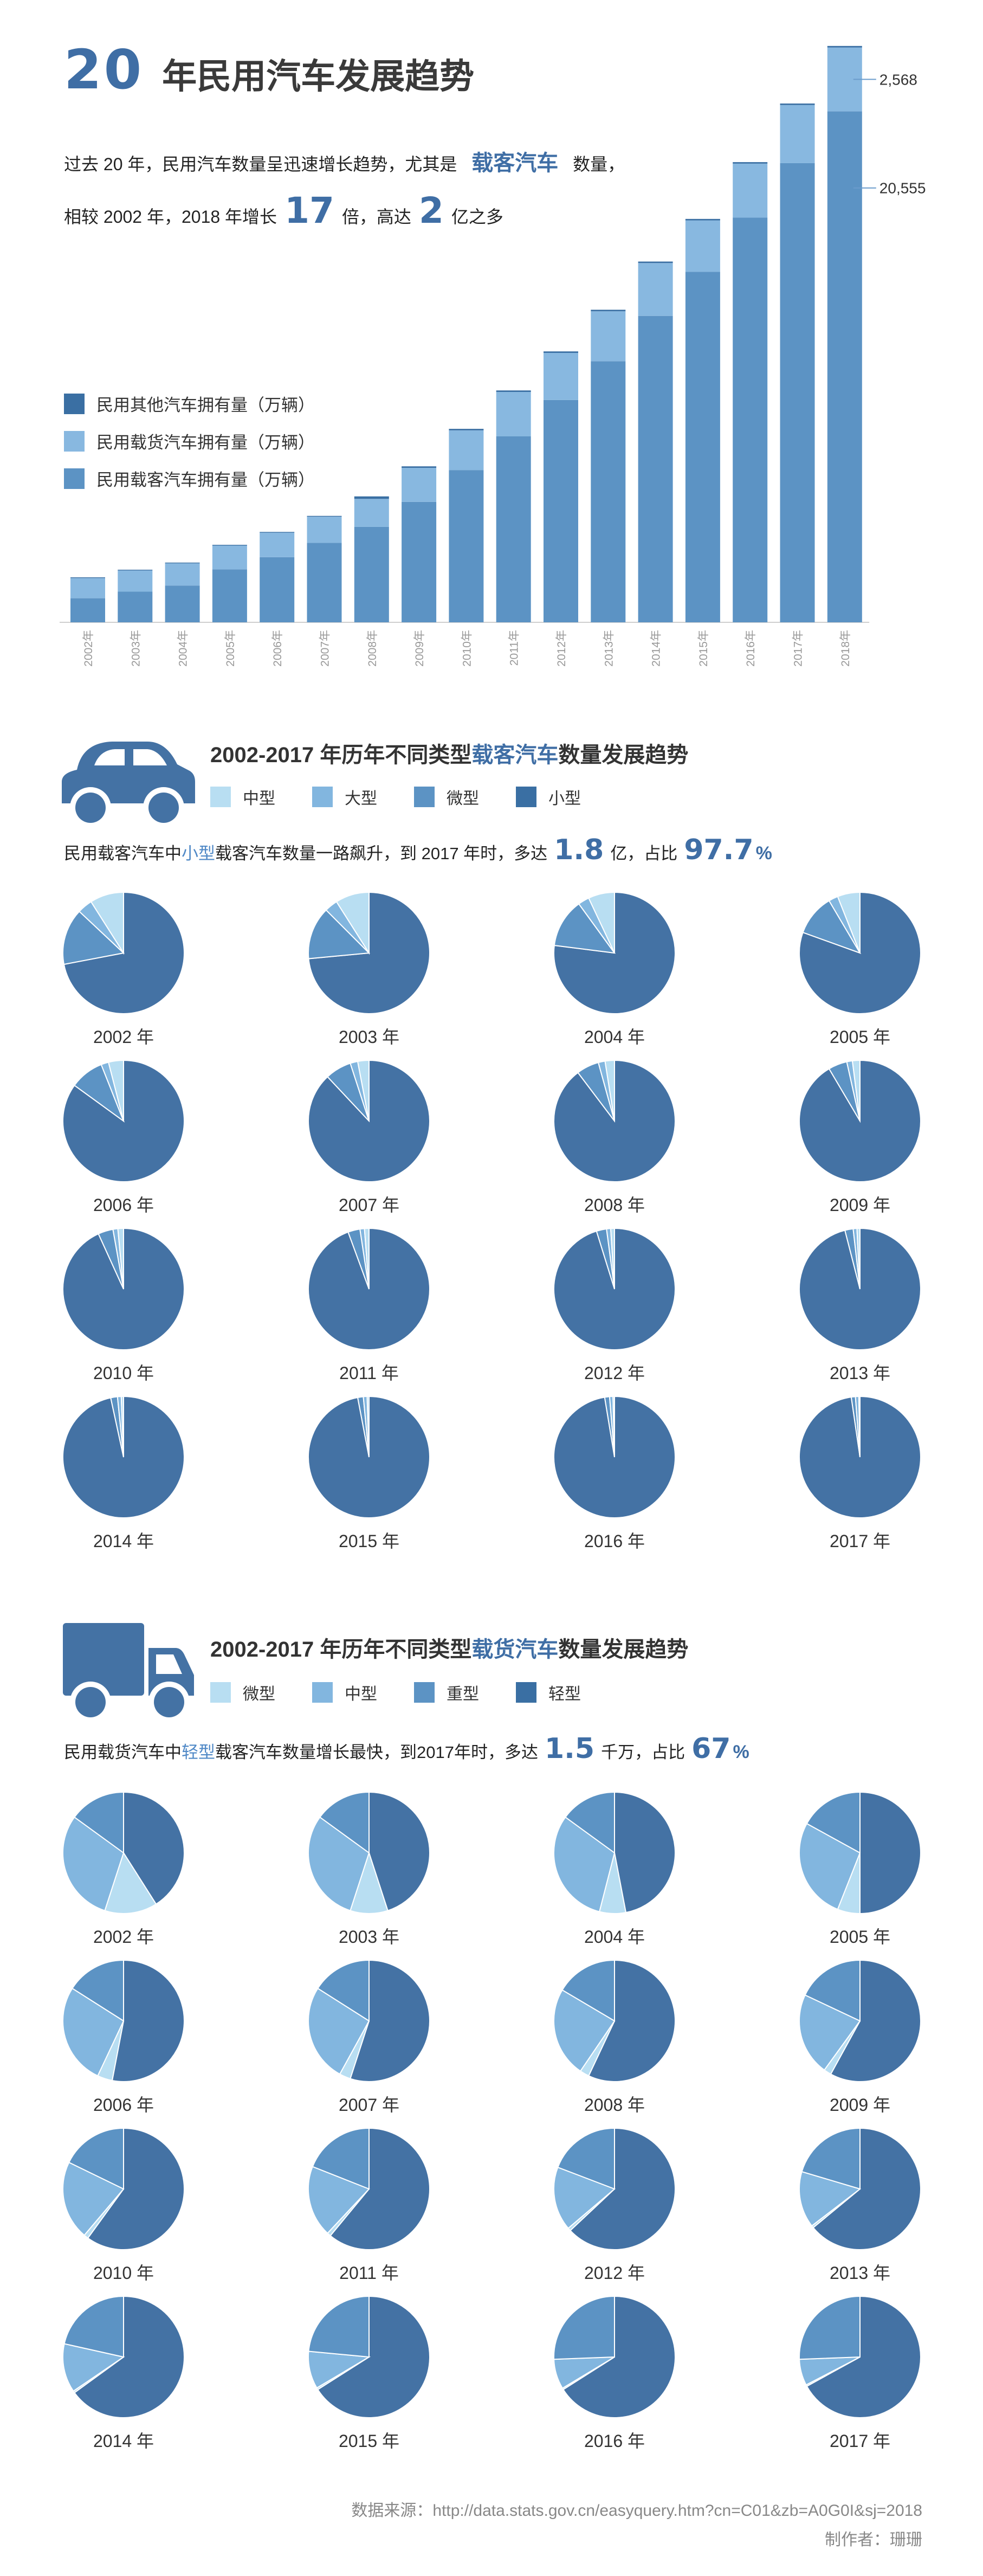 The width and height of the screenshot is (983, 2576). I want to click on pie-year-label: 2015 年, so click(369, 1541).